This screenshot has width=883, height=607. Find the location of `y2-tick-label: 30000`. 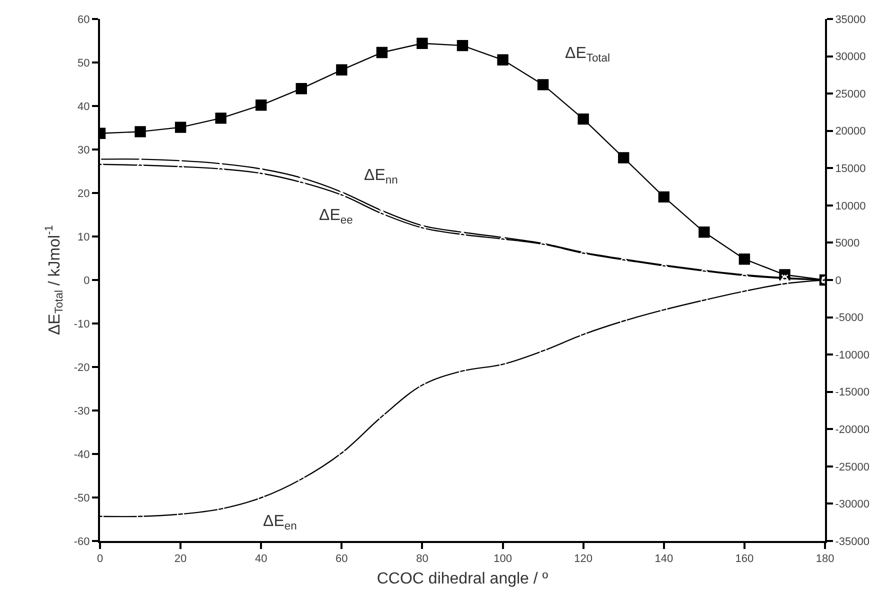

y2-tick-label: 30000 is located at coordinates (850, 57).